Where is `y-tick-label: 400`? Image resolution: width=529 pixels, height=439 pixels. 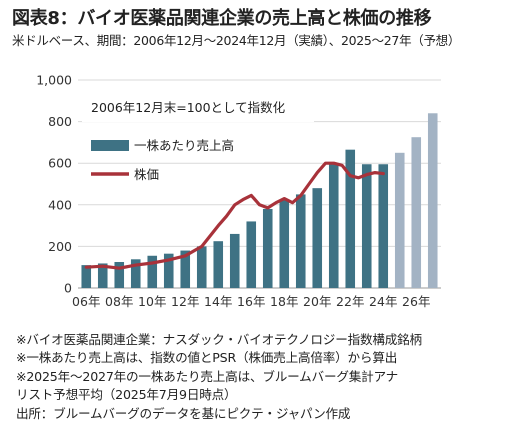
y-tick-label: 400 is located at coordinates (60, 204).